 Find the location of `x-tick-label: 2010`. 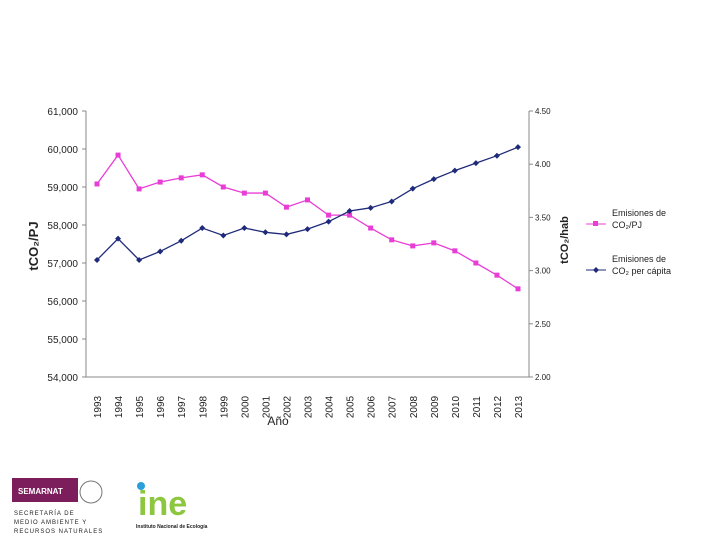

x-tick-label: 2010 is located at coordinates (456, 406).